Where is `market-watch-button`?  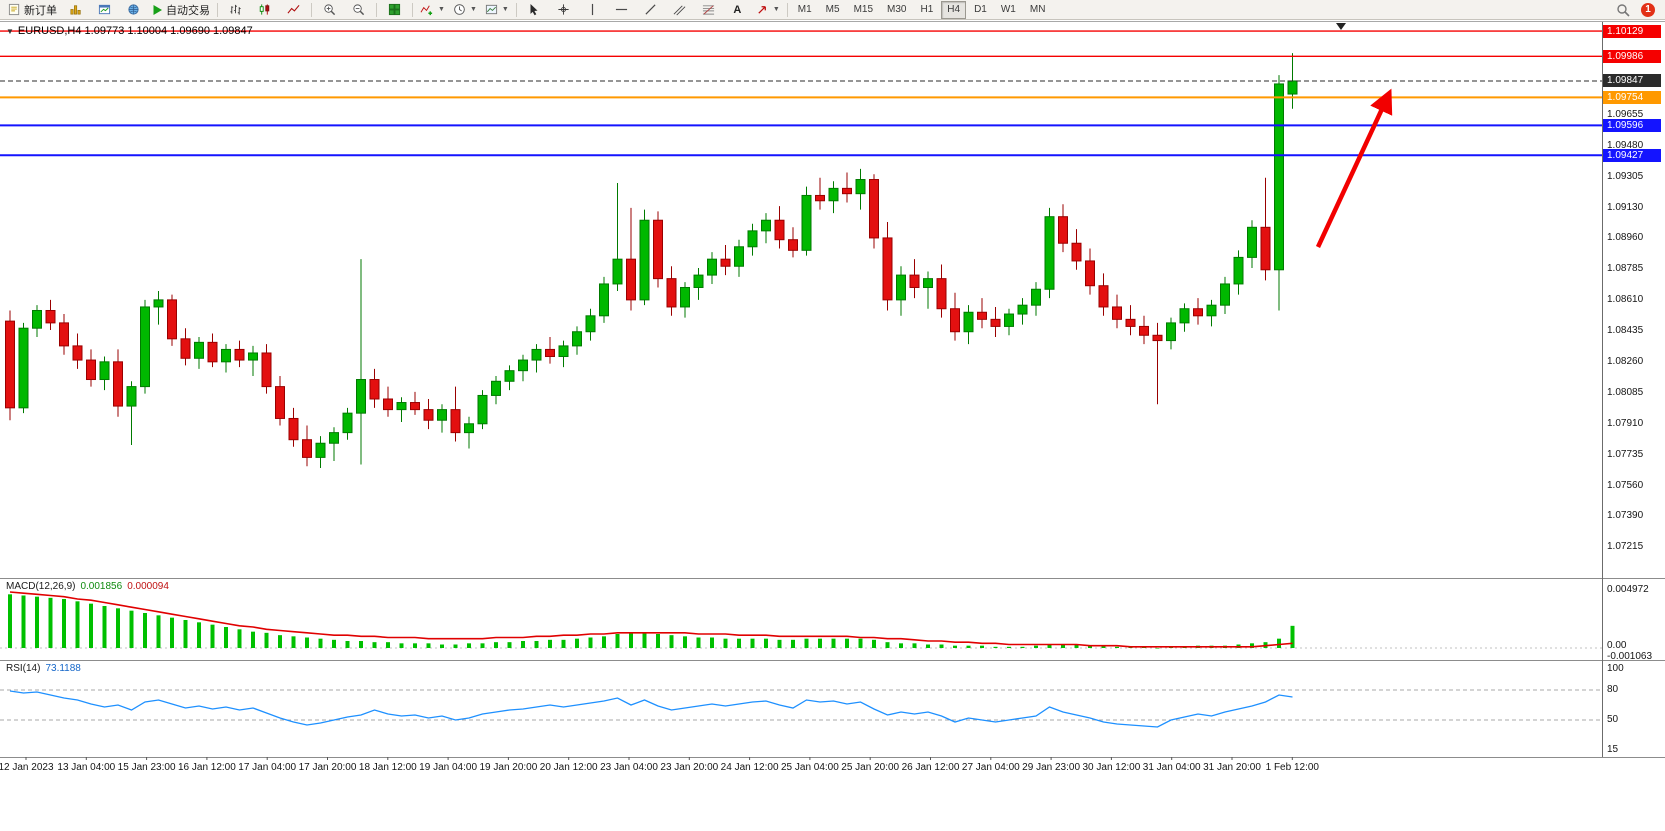
market-watch-button is located at coordinates (75, 10).